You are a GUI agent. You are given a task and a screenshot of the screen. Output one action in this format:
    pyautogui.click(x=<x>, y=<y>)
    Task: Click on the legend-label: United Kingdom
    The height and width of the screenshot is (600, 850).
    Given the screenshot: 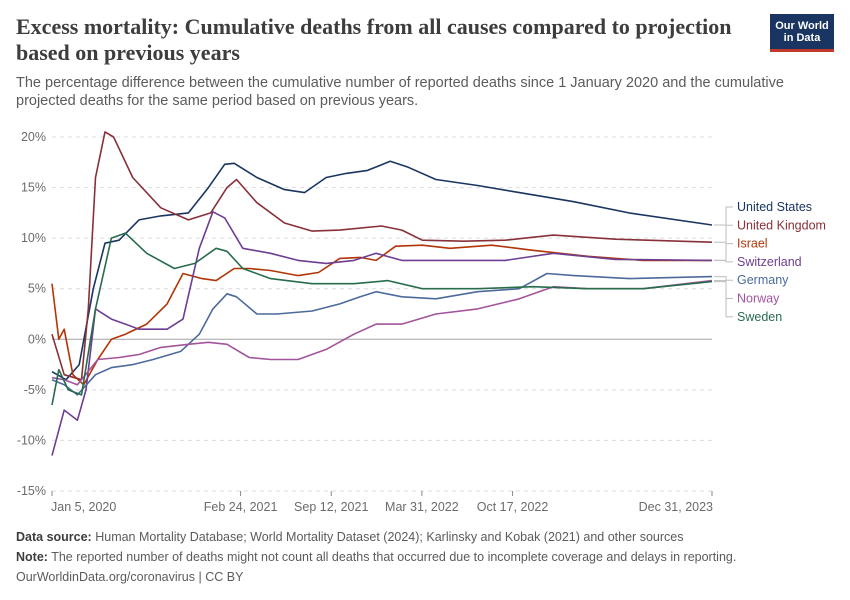 What is the action you would take?
    pyautogui.click(x=781, y=225)
    